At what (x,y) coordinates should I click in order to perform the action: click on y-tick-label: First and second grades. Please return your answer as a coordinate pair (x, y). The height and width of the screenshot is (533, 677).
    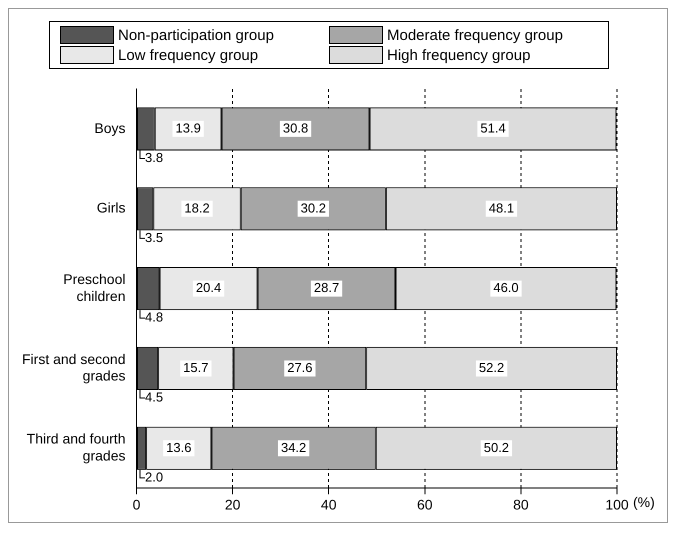
    Looking at the image, I should click on (74, 367).